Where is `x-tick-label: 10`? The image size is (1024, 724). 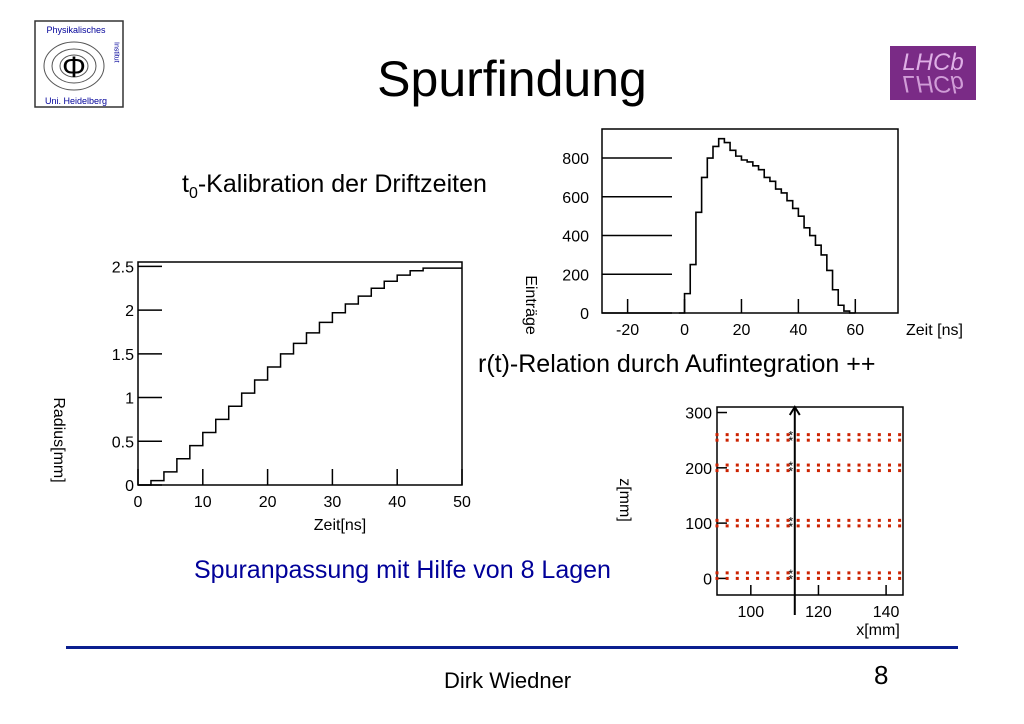
x-tick-label: 10 is located at coordinates (203, 502).